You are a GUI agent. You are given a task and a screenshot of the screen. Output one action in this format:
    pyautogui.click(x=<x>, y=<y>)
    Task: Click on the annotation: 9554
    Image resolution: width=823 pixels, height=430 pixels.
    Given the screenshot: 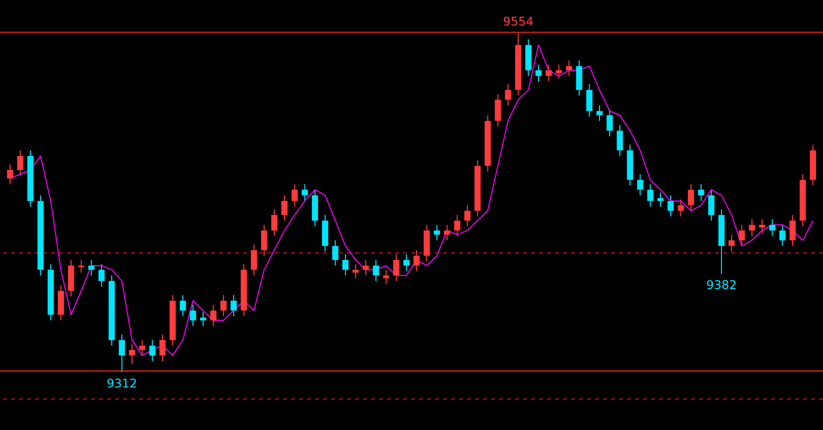 What is the action you would take?
    pyautogui.click(x=518, y=21)
    